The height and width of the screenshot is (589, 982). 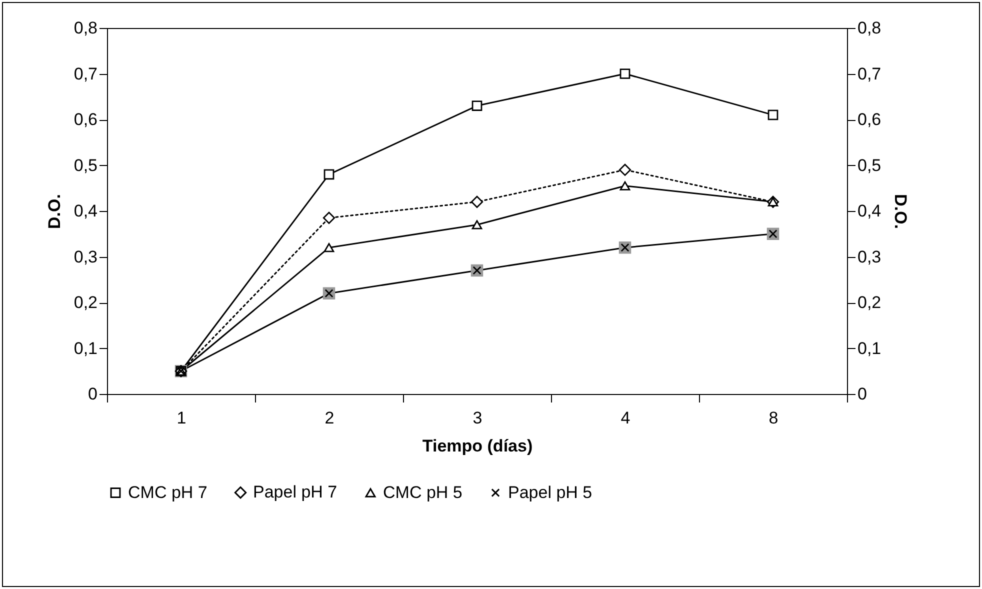 What do you see at coordinates (86, 256) in the screenshot?
I see `y-tick-label: 0,3` at bounding box center [86, 256].